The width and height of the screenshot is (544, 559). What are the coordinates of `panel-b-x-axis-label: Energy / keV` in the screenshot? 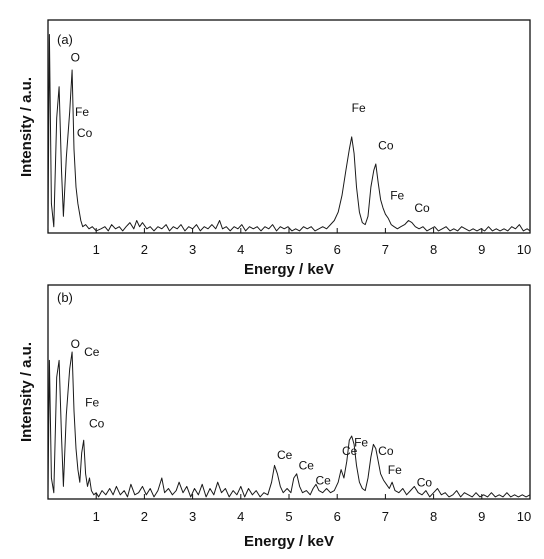 It's located at (289, 541).